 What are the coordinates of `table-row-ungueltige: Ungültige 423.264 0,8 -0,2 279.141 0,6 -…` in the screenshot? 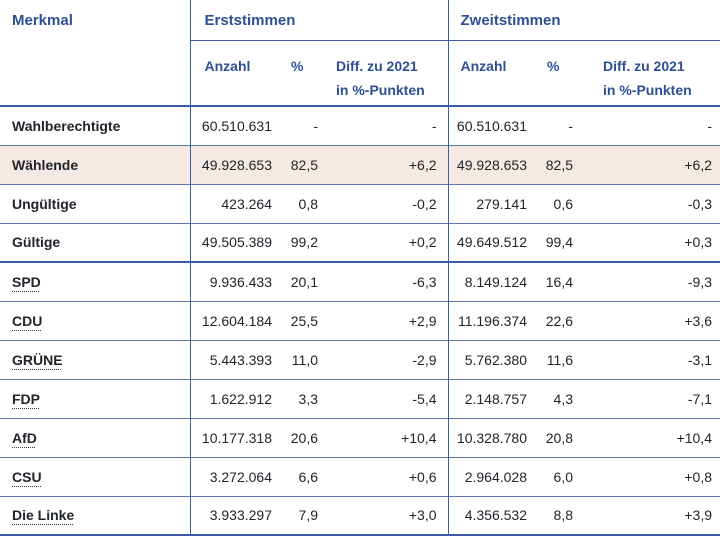 It's located at (360, 203).